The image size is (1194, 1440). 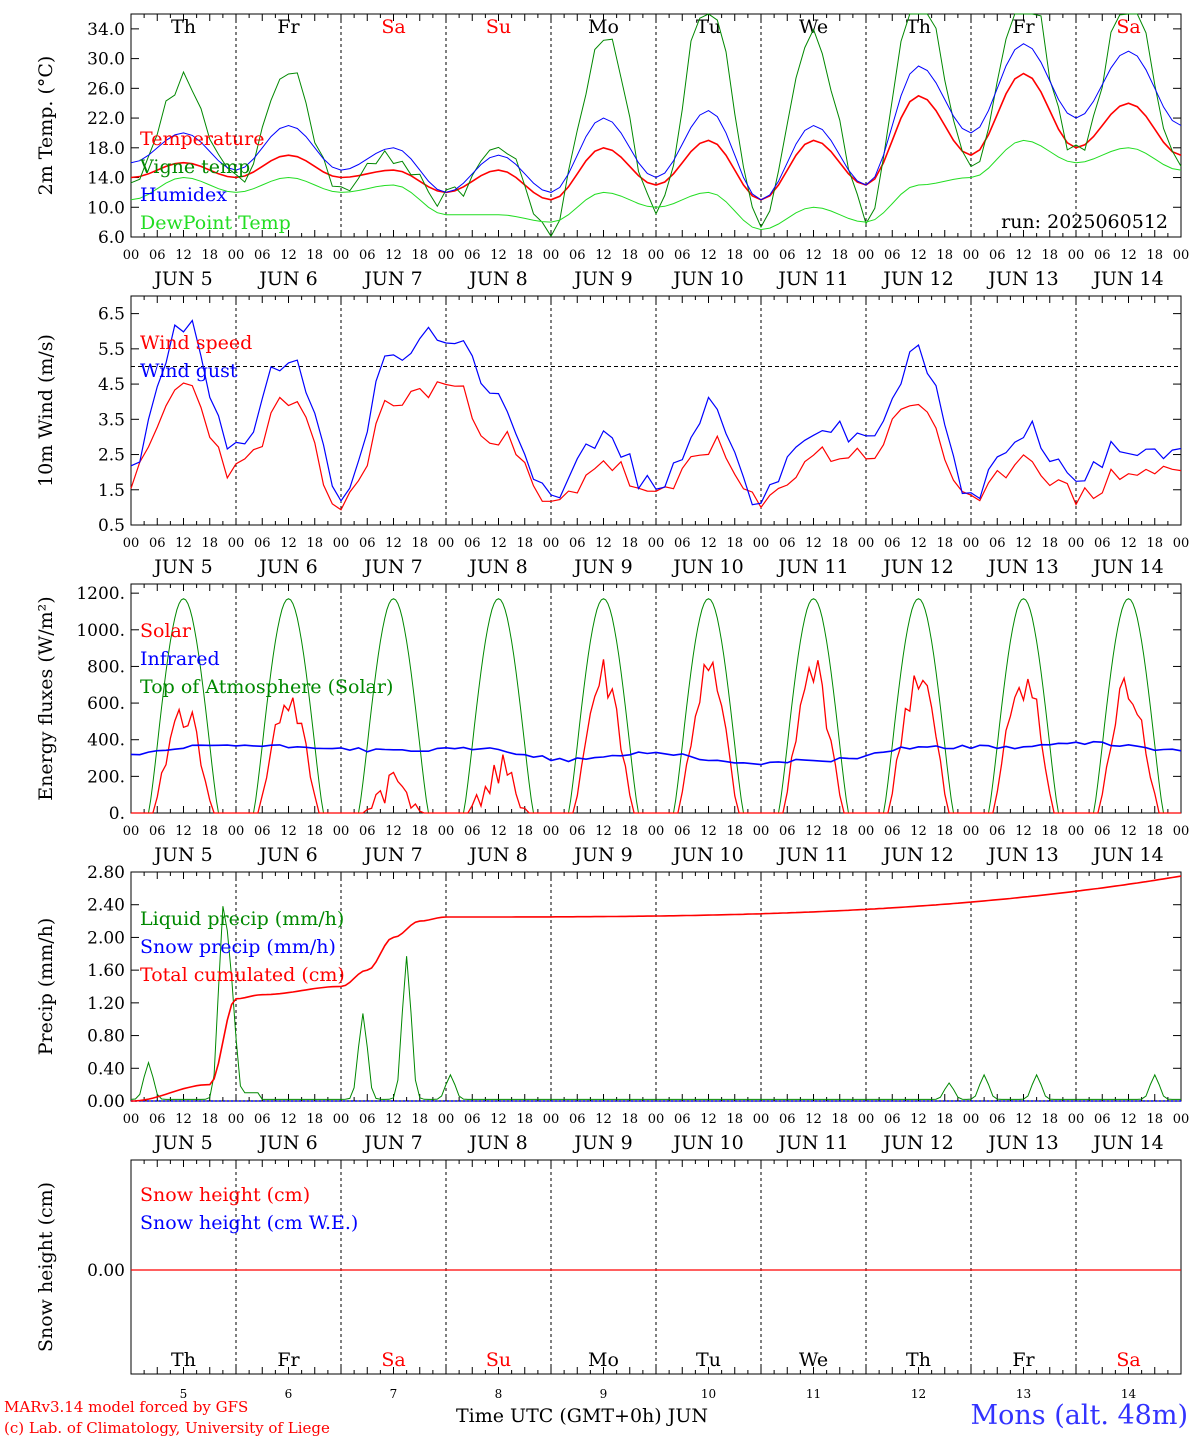 I want to click on precip-y-tick-label: 0.00, so click(x=106, y=1102).